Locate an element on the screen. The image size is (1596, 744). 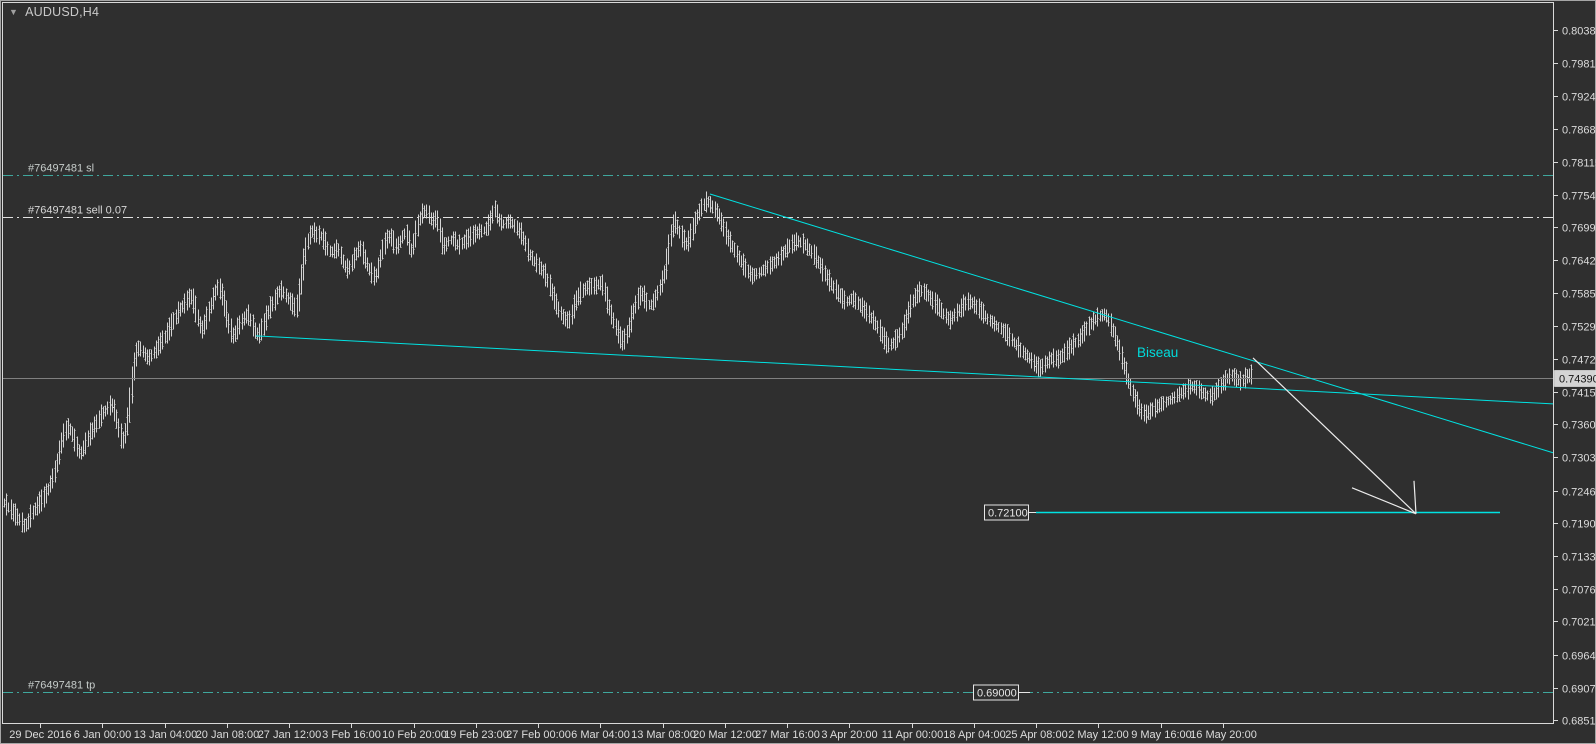
time-tick-label: 27 Mar 16:00 is located at coordinates (787, 735).